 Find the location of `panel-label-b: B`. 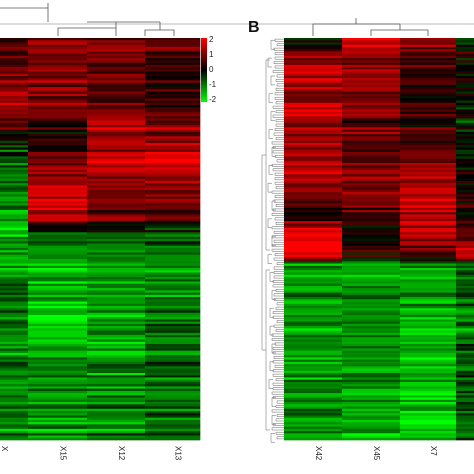

panel-label-b: B is located at coordinates (254, 27).